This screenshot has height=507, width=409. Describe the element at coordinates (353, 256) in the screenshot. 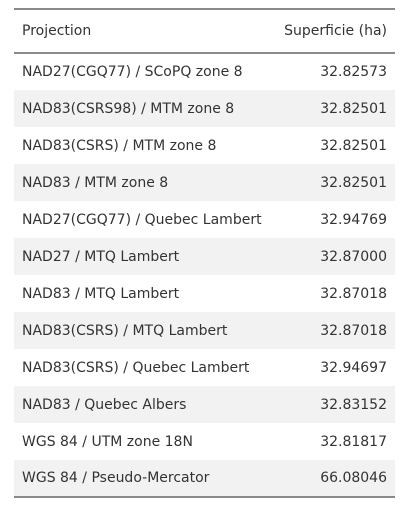

I see `superficie-cell: 32.87000` at that location.